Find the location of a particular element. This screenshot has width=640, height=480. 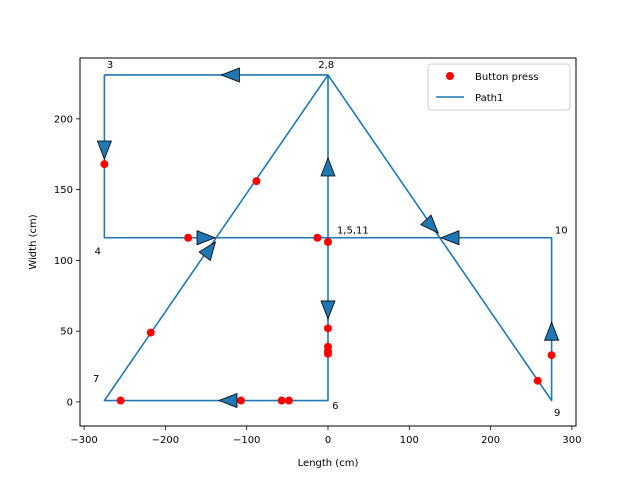

legend: Button press Path1 is located at coordinates (499, 87).